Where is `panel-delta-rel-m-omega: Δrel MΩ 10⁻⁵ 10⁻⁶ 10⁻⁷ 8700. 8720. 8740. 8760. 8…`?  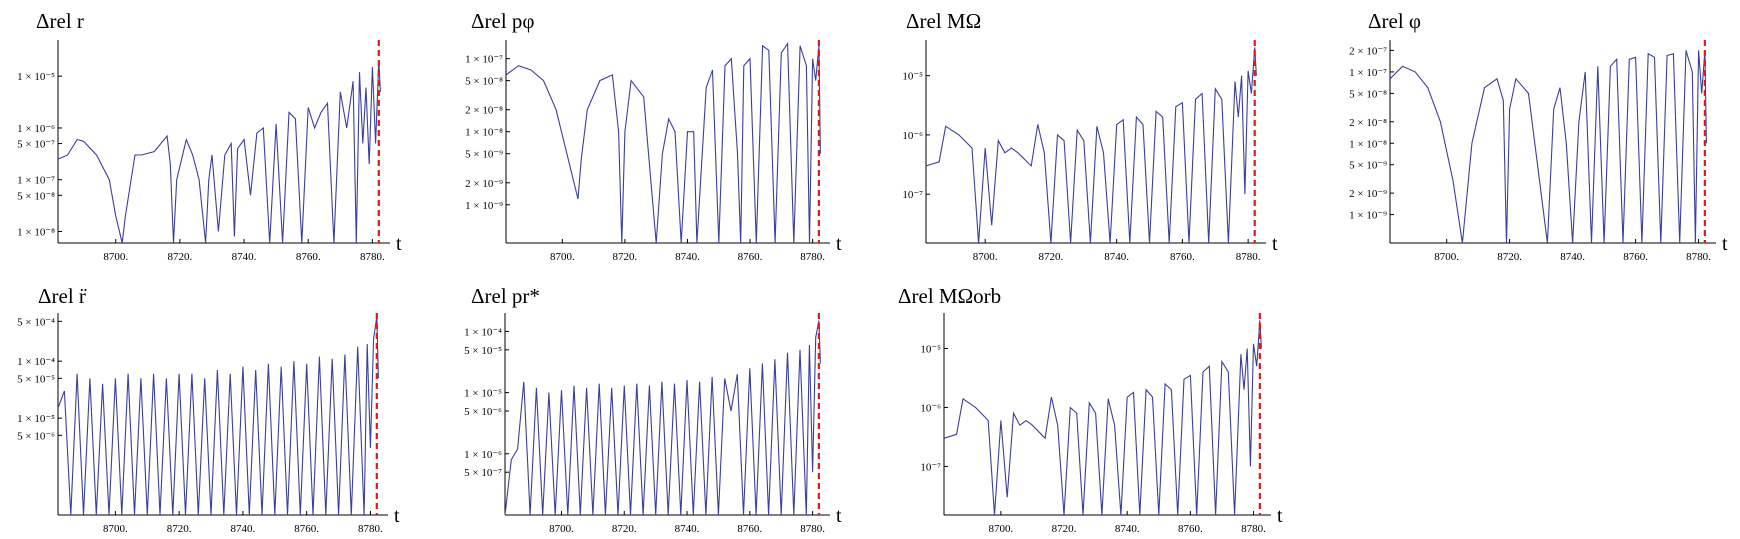 panel-delta-rel-m-omega: Δrel MΩ 10⁻⁵ 10⁻⁶ 10⁻⁷ 8700. 8720. 8740. 8760. 8… is located at coordinates (1090, 136).